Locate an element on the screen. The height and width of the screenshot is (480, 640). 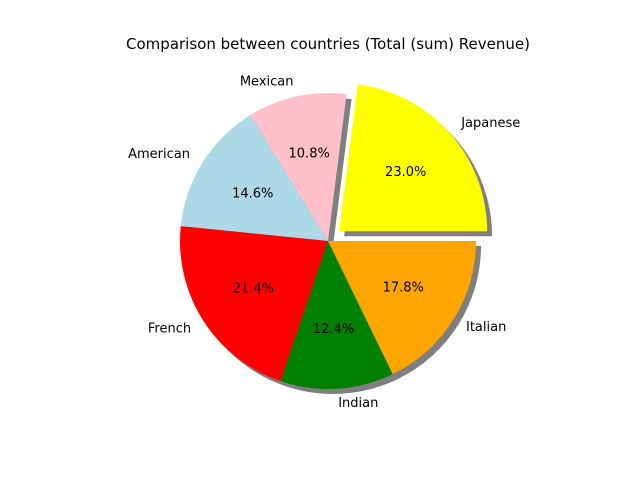
slice-label-japanese: Japanese is located at coordinates (490, 123).